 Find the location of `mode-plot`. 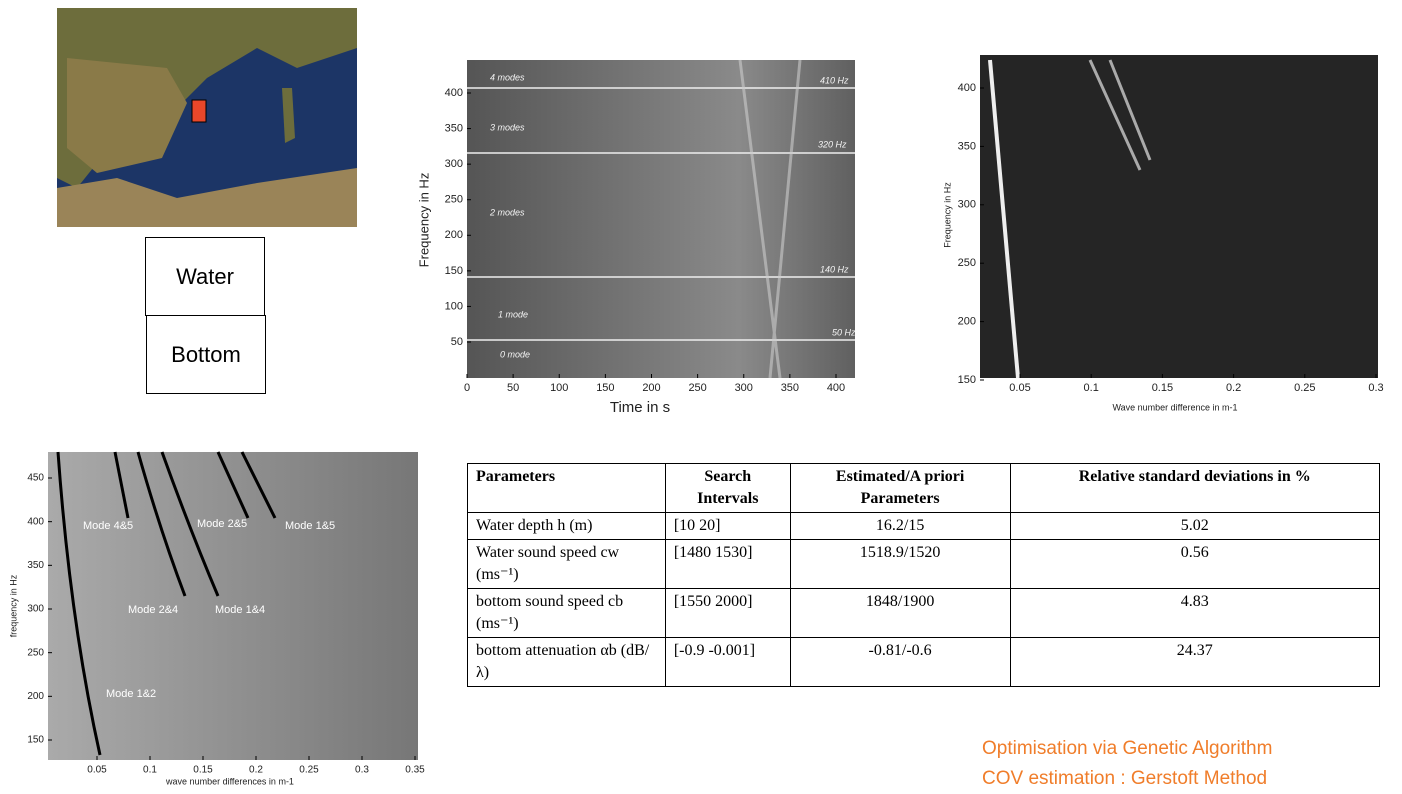

mode-plot is located at coordinates (233, 606).